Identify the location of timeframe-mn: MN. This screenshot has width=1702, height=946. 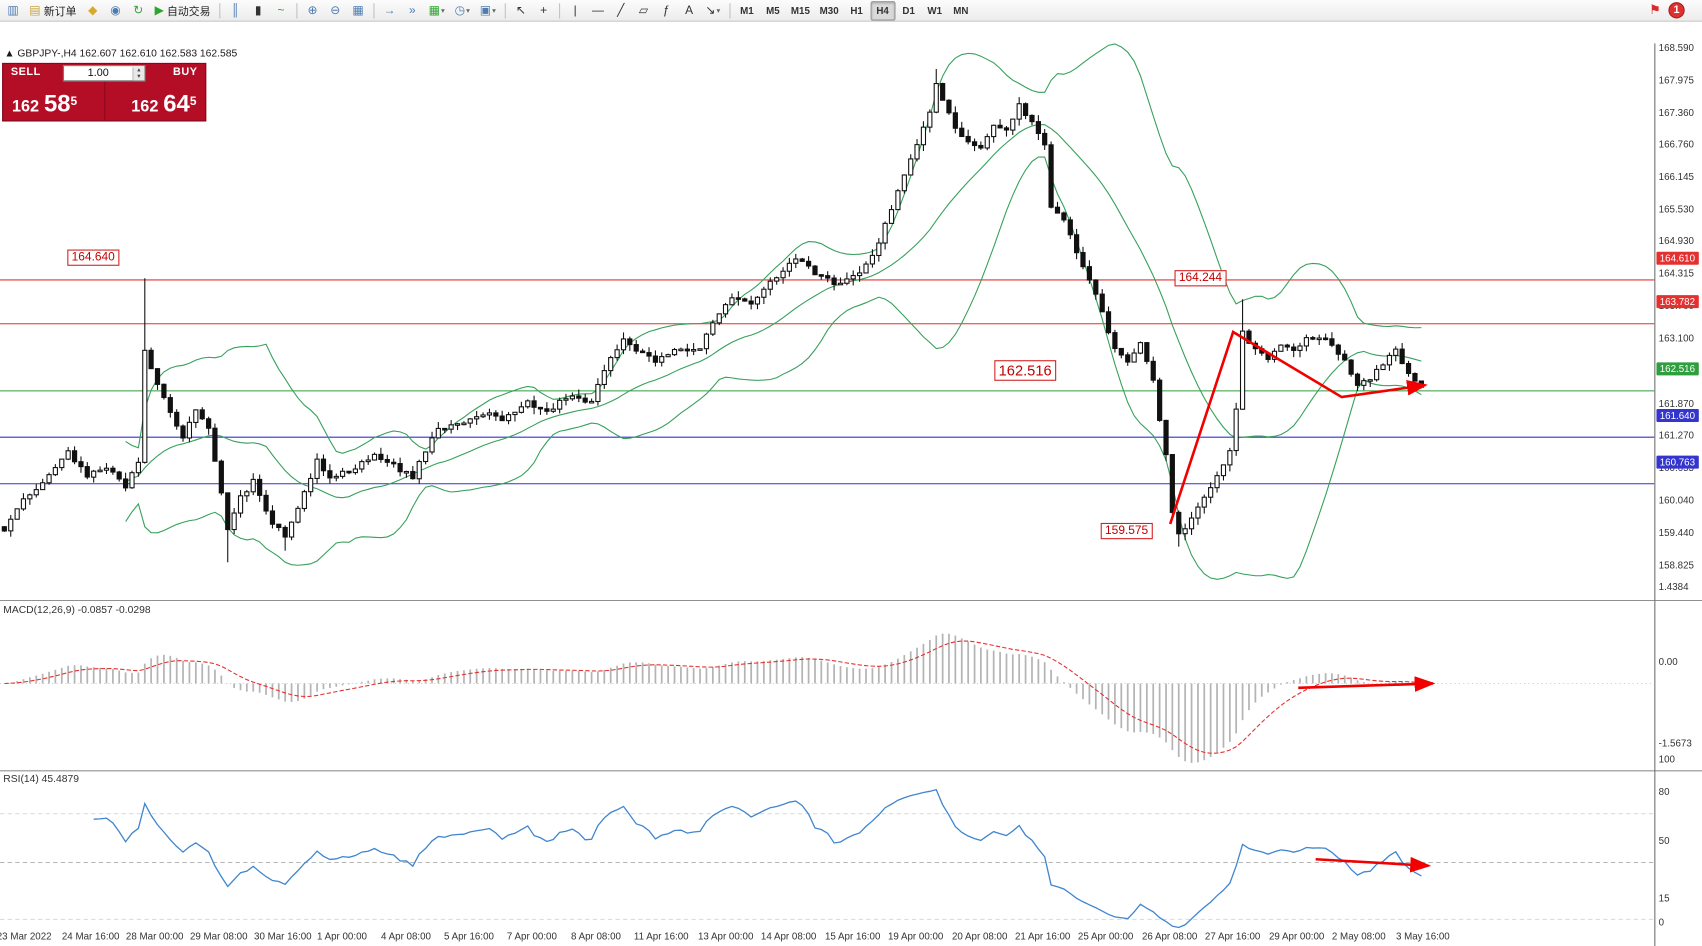
(961, 10).